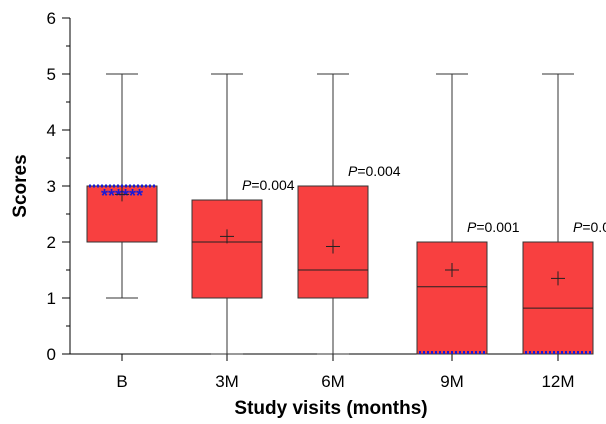  I want to click on box-3M: P=0.004, so click(243, 214).